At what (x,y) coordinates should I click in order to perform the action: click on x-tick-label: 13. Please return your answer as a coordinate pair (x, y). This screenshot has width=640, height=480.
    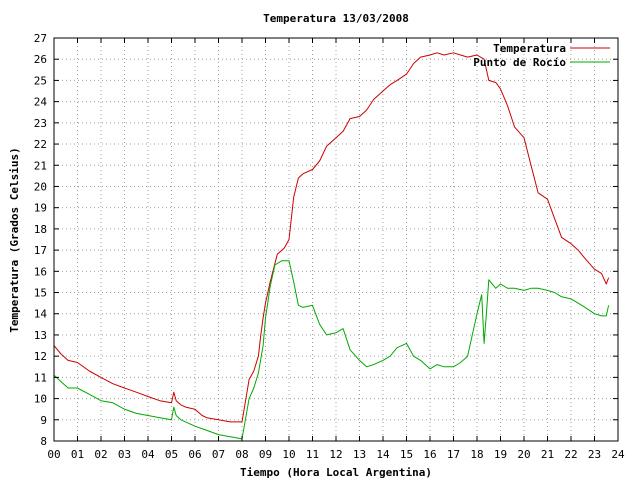
    Looking at the image, I should click on (359, 454).